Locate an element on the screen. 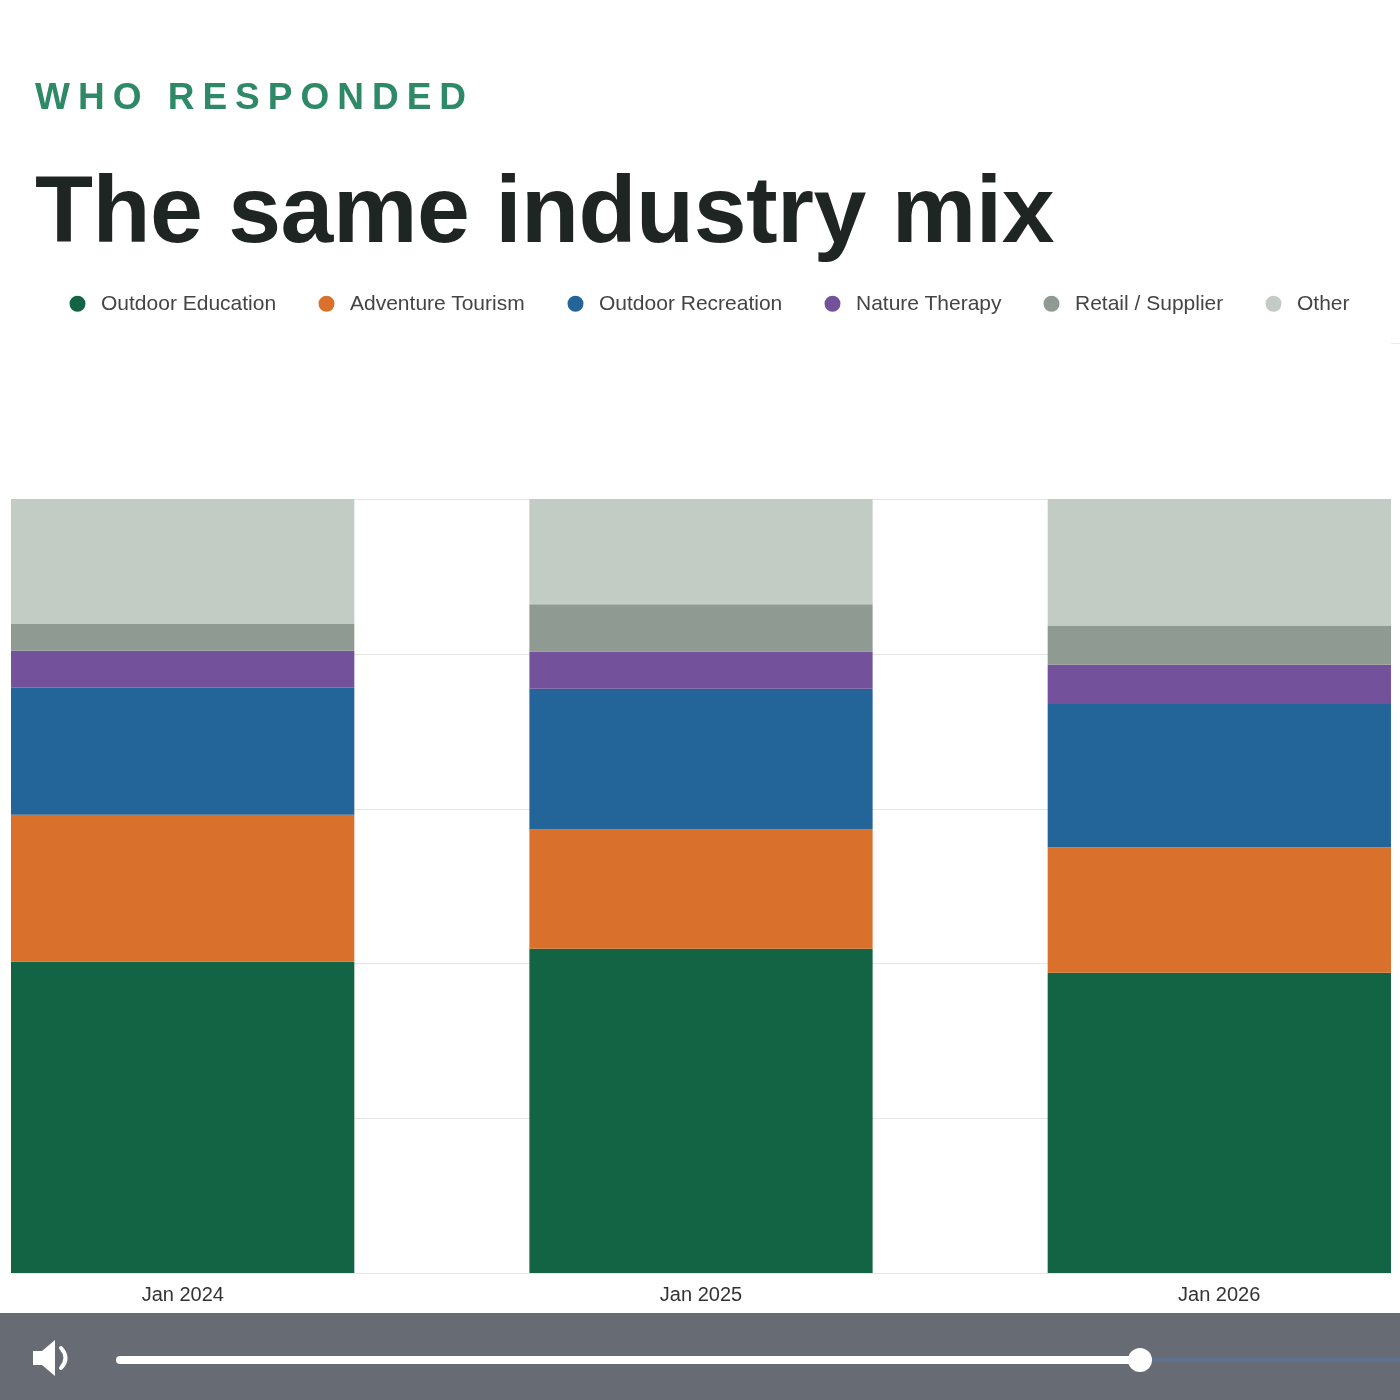 This screenshot has height=1400, width=1400. legend-label: Retail / Supplier is located at coordinates (1149, 302).